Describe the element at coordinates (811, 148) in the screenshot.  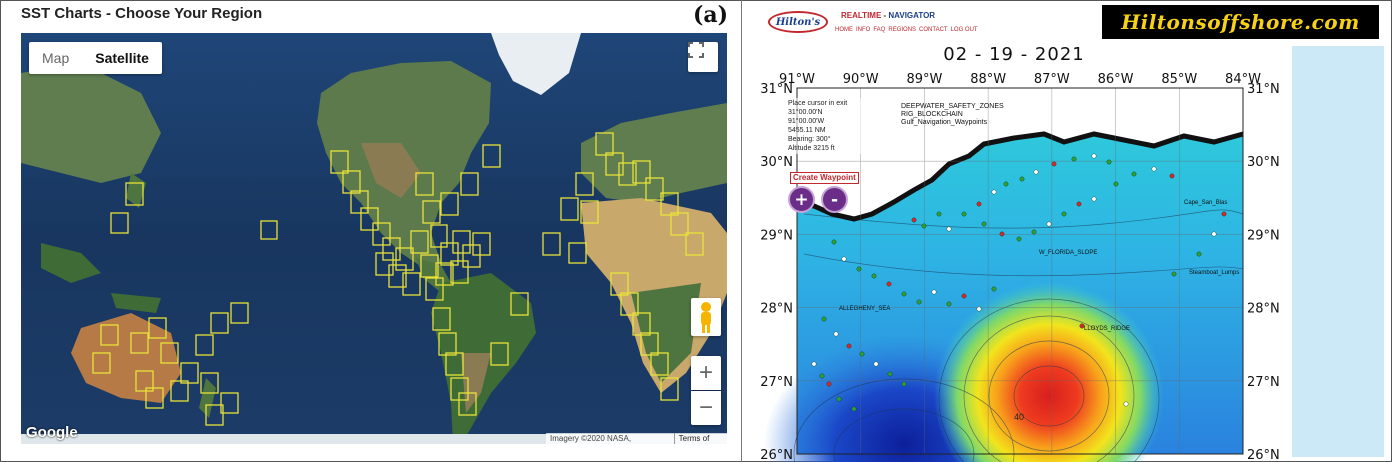
I see `info-line-6: Altitude 3215 ft` at that location.